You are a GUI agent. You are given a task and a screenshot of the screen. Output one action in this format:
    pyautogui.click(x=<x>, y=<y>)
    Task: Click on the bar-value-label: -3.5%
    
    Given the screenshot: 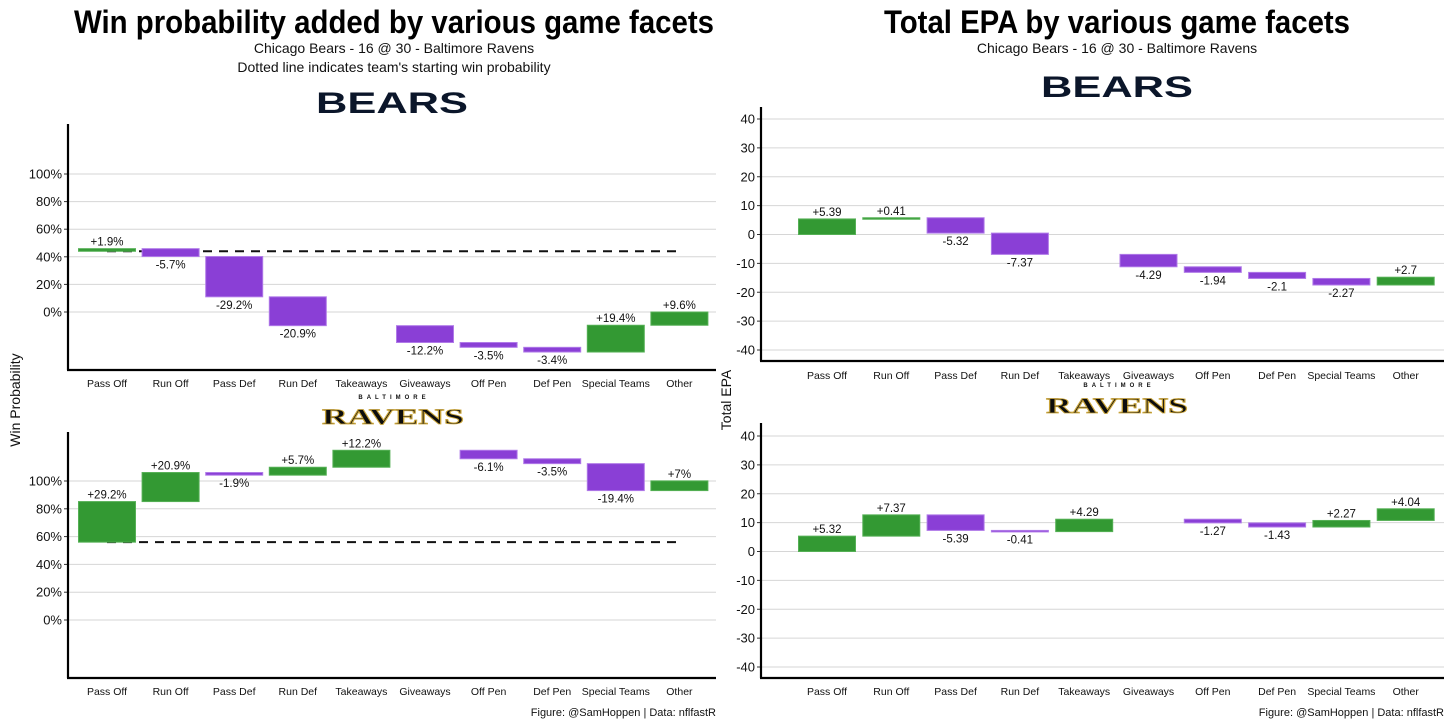 What is the action you would take?
    pyautogui.click(x=489, y=356)
    